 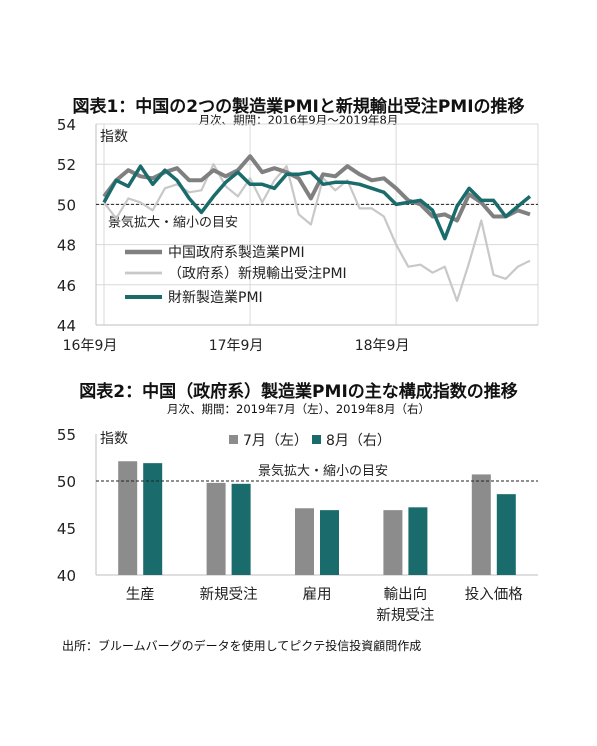 What do you see at coordinates (114, 439) in the screenshot?
I see `chart2-y-axis-label: 指数` at bounding box center [114, 439].